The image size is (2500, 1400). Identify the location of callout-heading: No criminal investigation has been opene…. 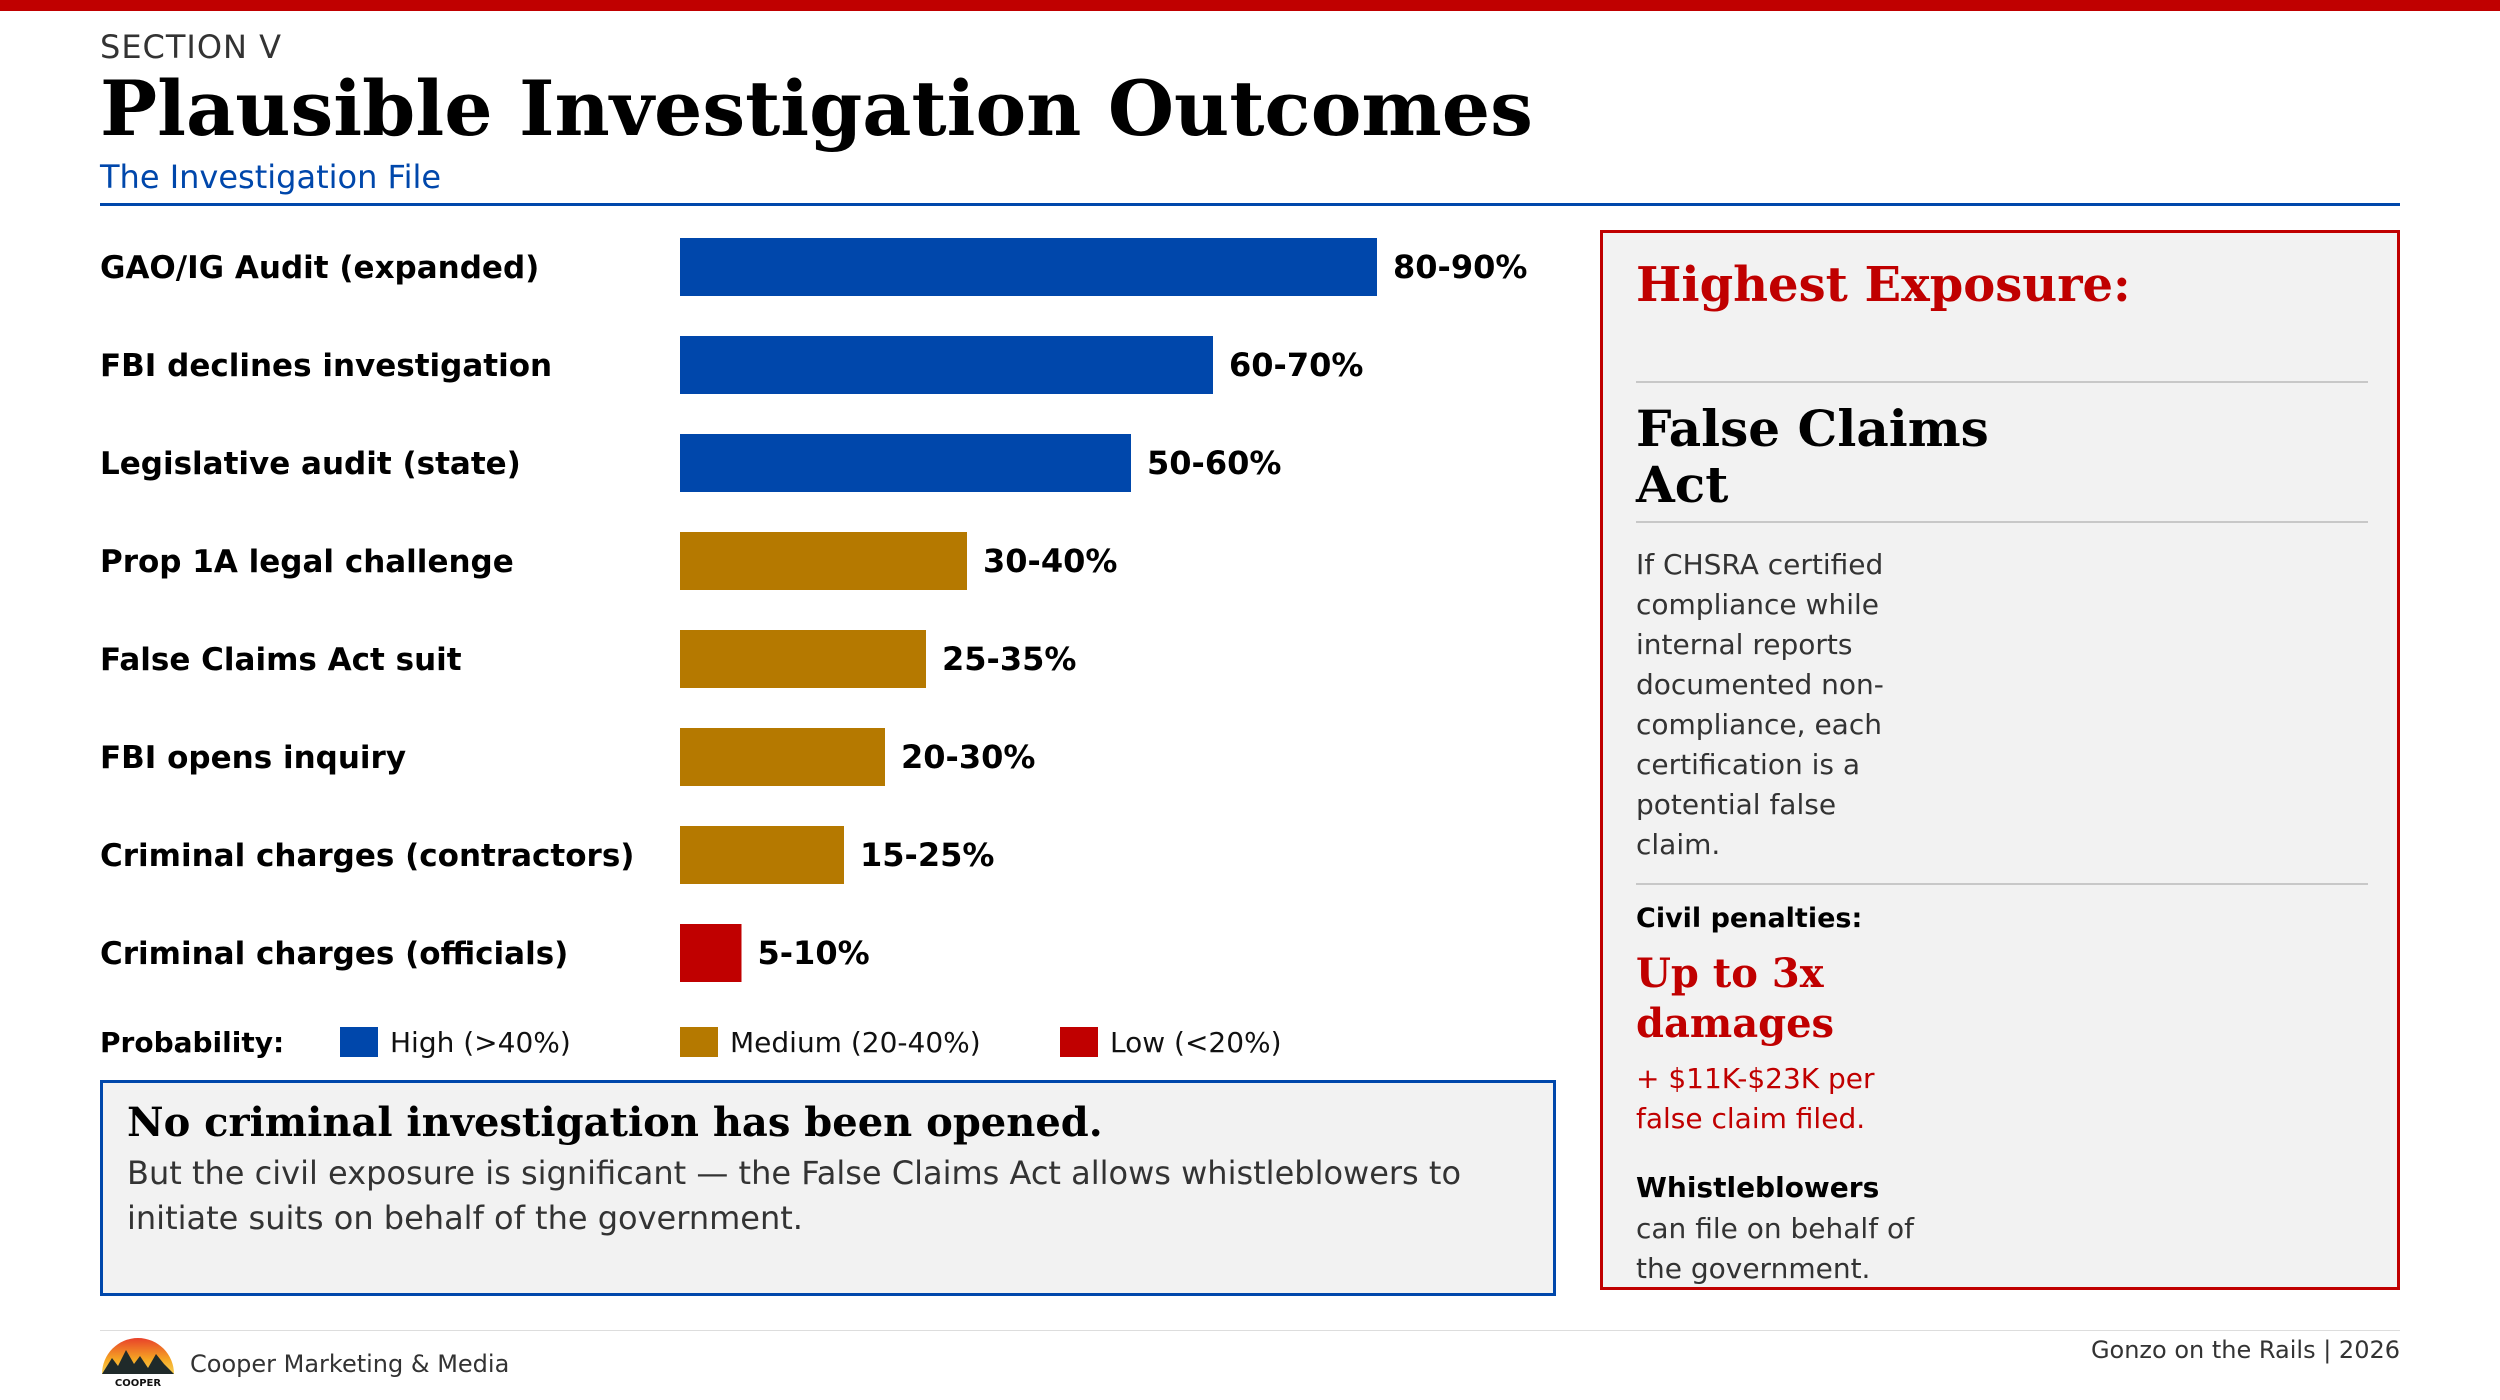
(615, 1122).